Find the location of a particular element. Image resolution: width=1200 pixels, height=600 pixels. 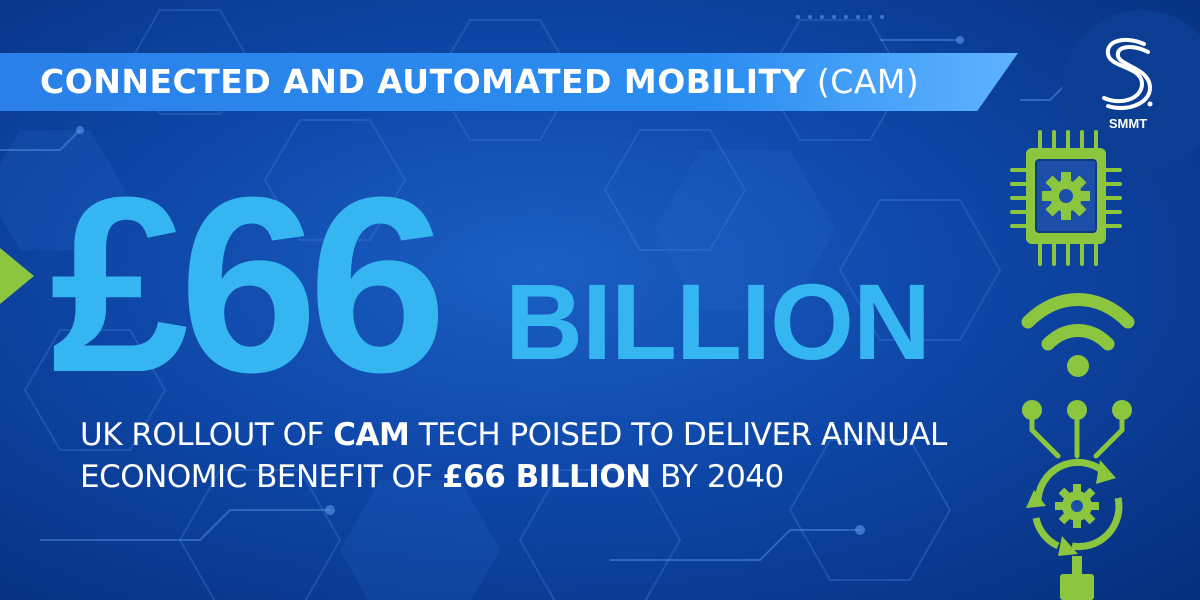

title-abbreviation: (CAM) is located at coordinates (868, 81).